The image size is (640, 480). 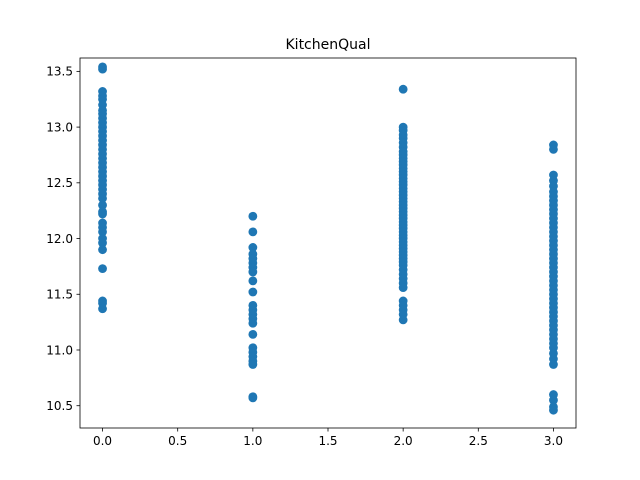 I want to click on y-axis: 10.5 11.0 11.5 12.0 12.5 13.0 13.5, so click(x=63, y=239).